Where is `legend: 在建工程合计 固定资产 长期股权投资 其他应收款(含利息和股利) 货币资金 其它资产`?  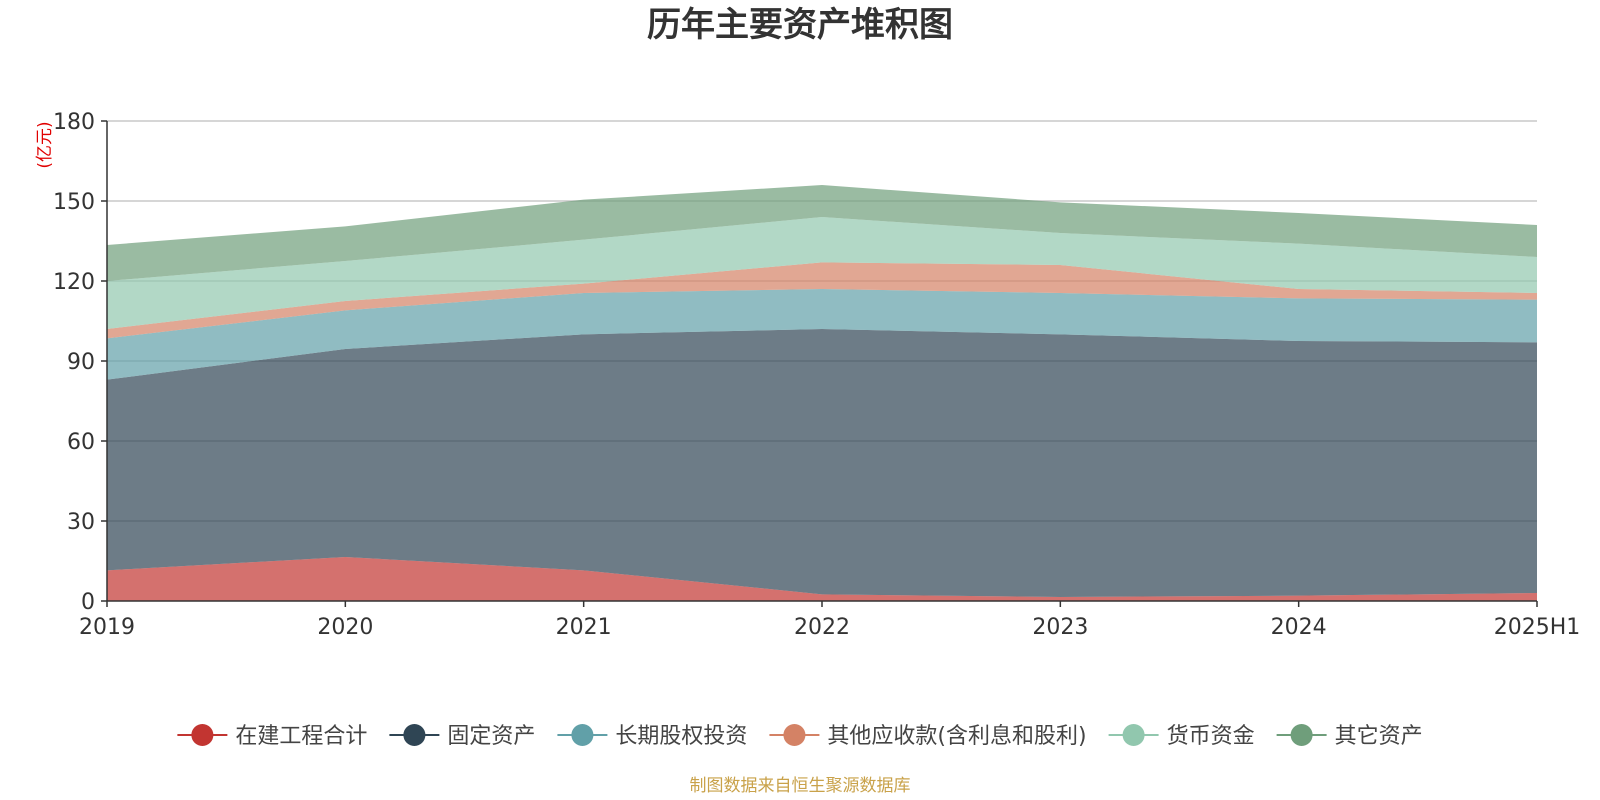 legend: 在建工程合计 固定资产 长期股权投资 其他应收款(含利息和股利) 货币资金 其它资产 is located at coordinates (800, 736).